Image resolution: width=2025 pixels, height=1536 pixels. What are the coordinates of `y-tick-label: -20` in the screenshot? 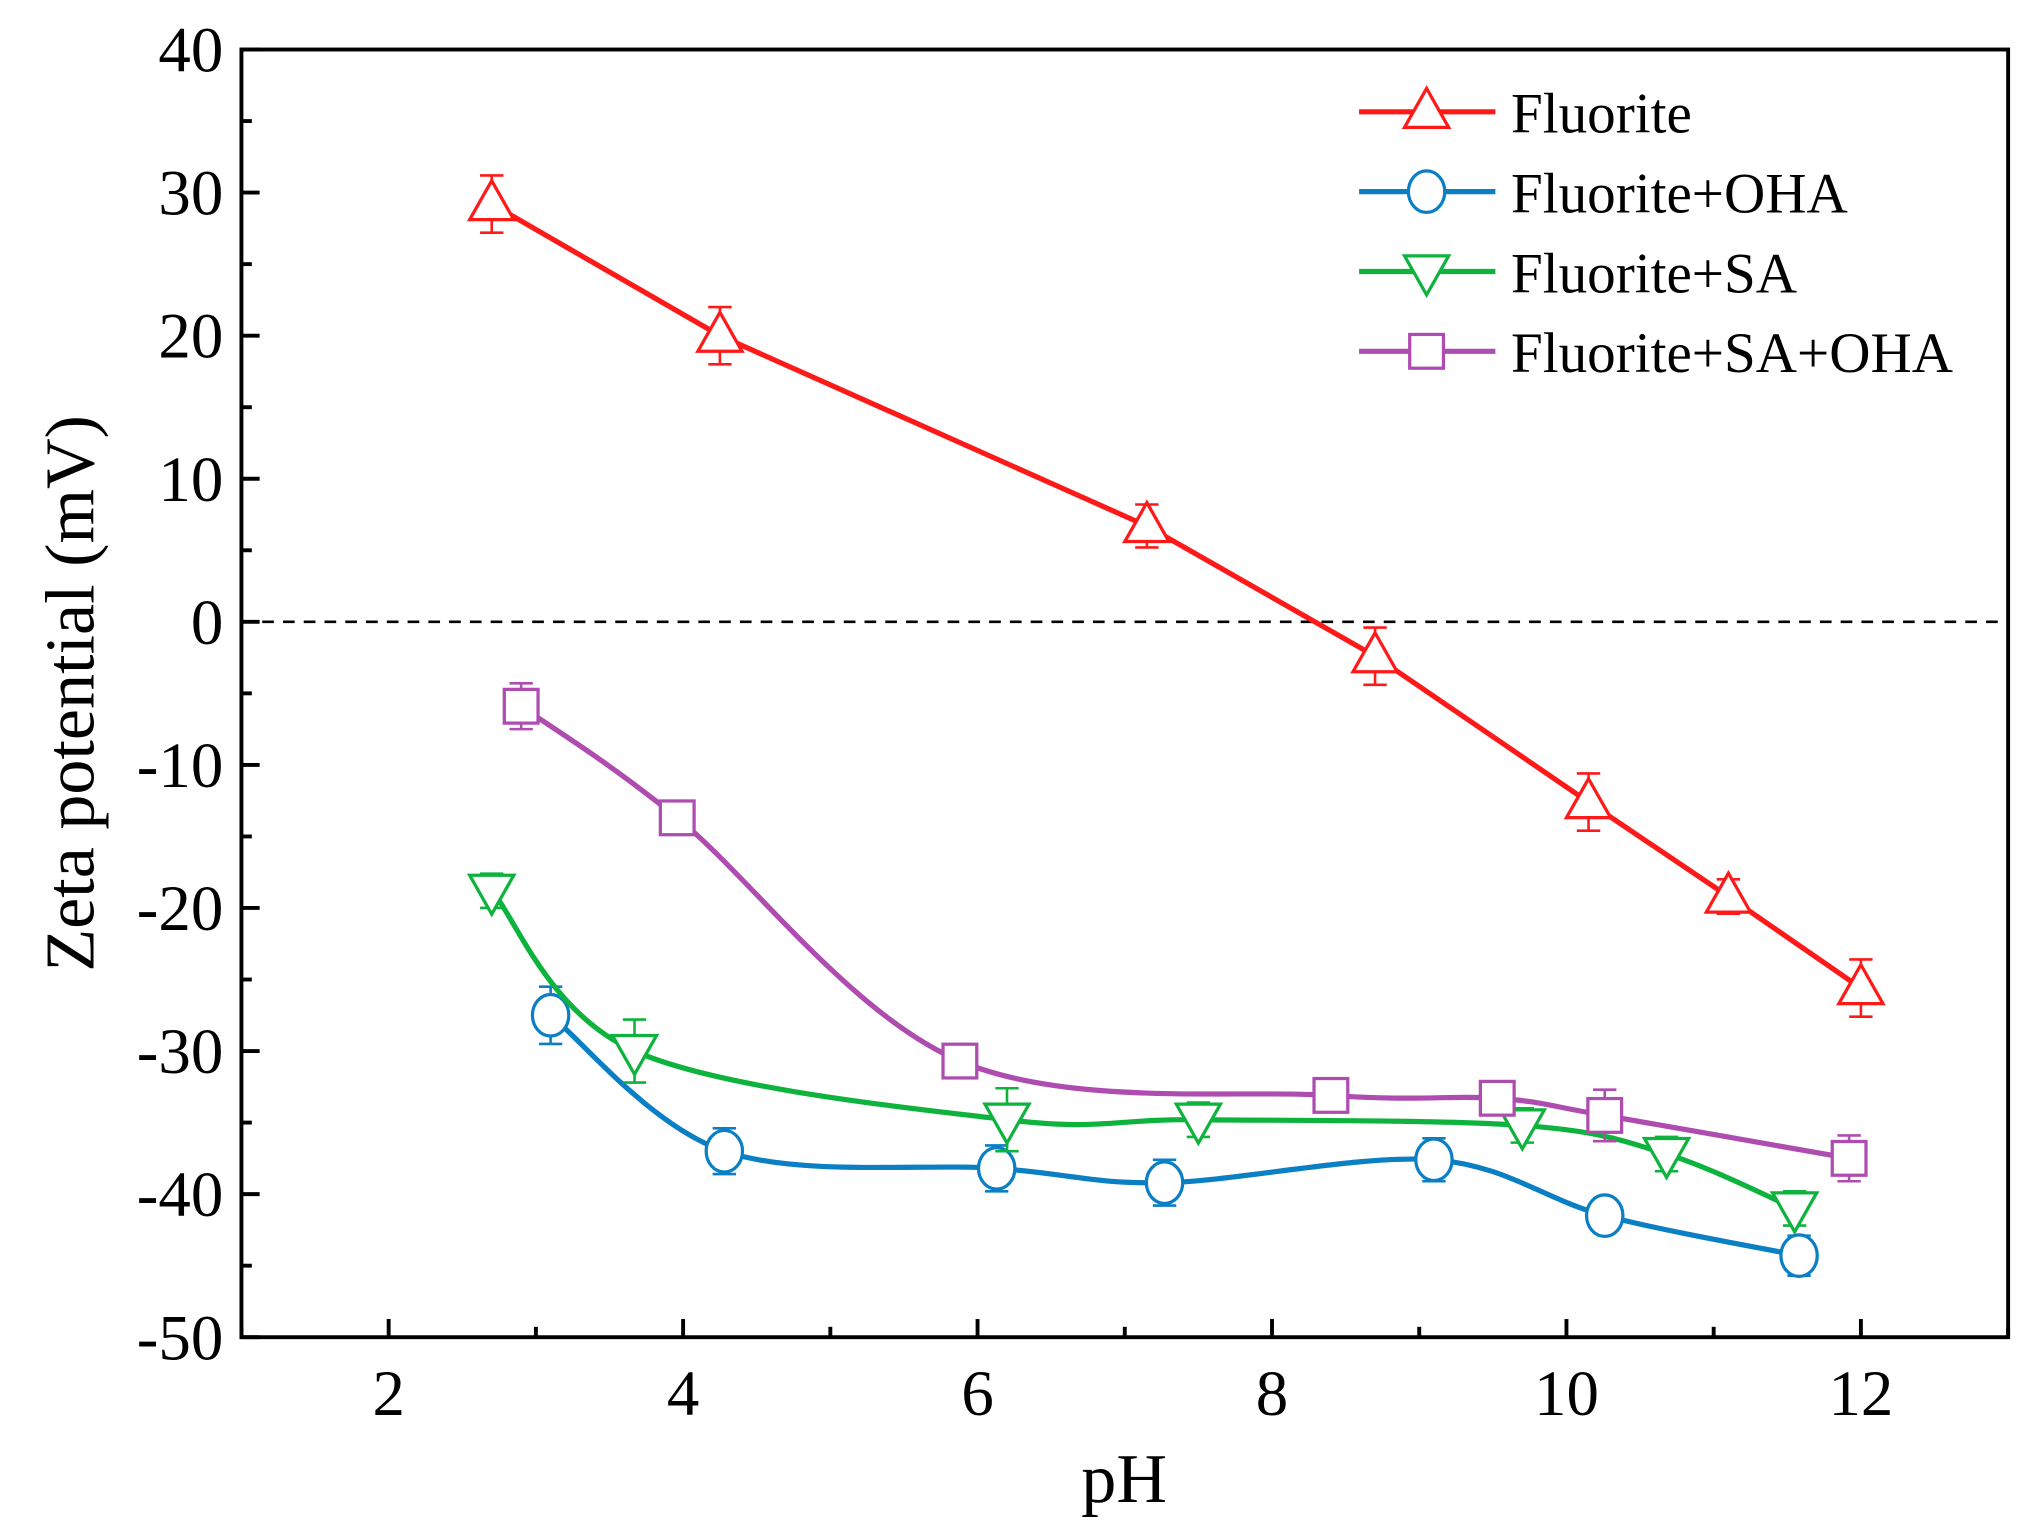 It's located at (180, 909).